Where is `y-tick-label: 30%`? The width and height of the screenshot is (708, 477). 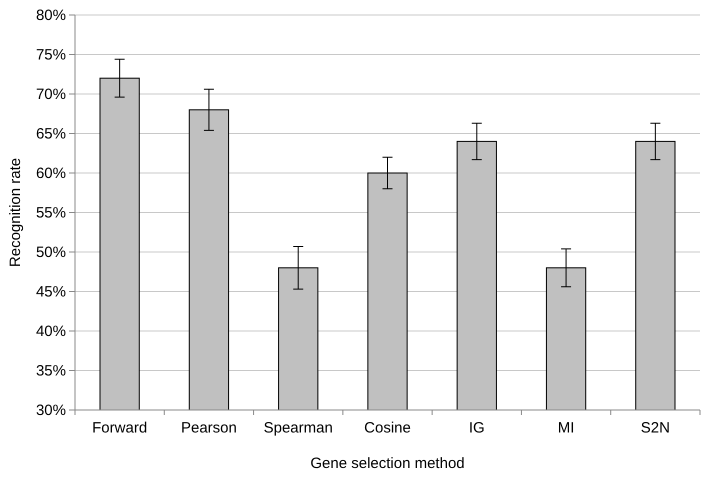
y-tick-label: 30% is located at coordinates (51, 410).